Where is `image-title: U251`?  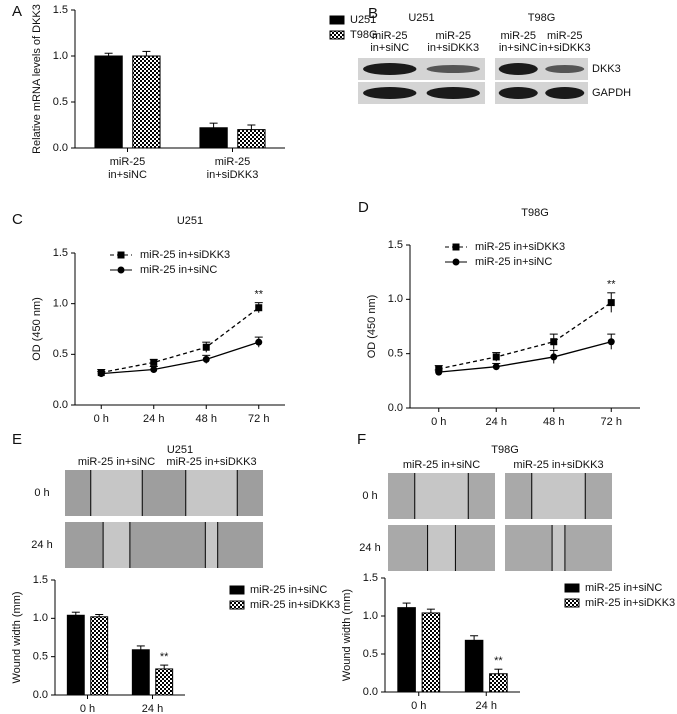
image-title: U251 is located at coordinates (180, 450).